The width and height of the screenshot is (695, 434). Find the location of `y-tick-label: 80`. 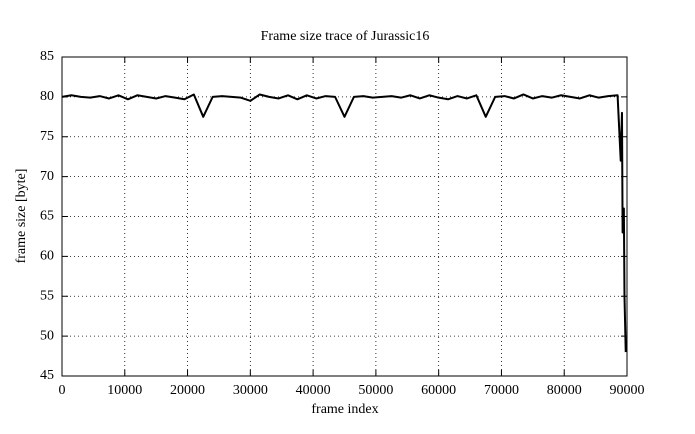

y-tick-label: 80 is located at coordinates (47, 96).